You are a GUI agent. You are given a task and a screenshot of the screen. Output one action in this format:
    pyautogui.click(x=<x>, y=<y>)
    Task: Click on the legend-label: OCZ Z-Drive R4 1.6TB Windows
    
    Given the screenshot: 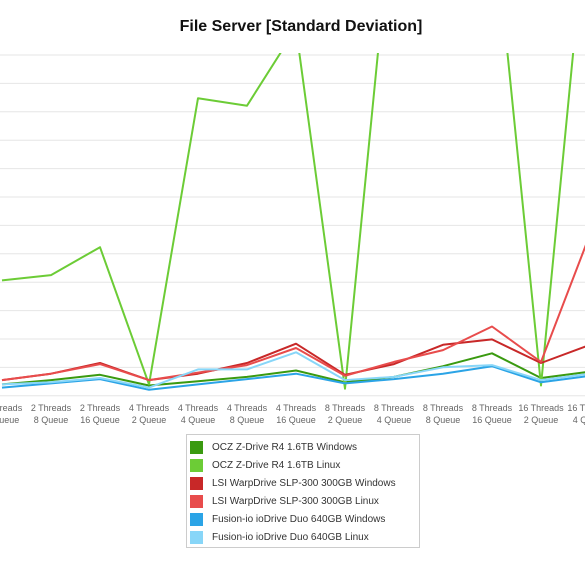 What is the action you would take?
    pyautogui.click(x=285, y=447)
    